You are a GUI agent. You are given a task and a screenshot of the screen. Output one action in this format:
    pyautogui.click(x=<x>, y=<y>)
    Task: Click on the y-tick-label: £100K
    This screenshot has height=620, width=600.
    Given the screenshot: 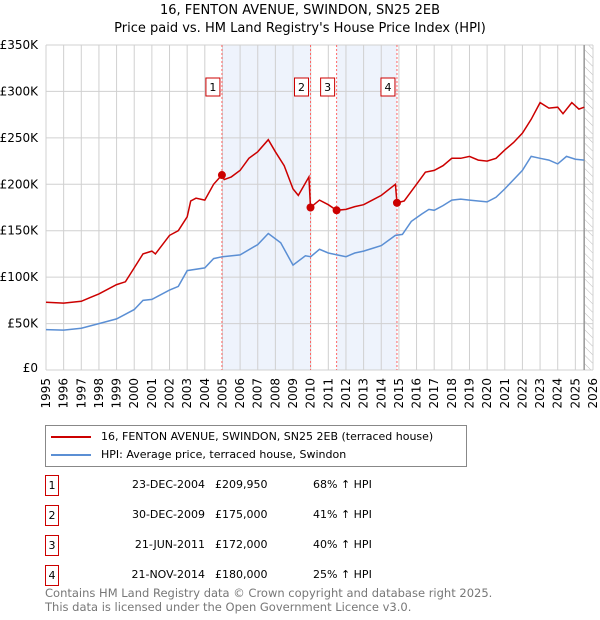 What is the action you would take?
    pyautogui.click(x=19, y=277)
    